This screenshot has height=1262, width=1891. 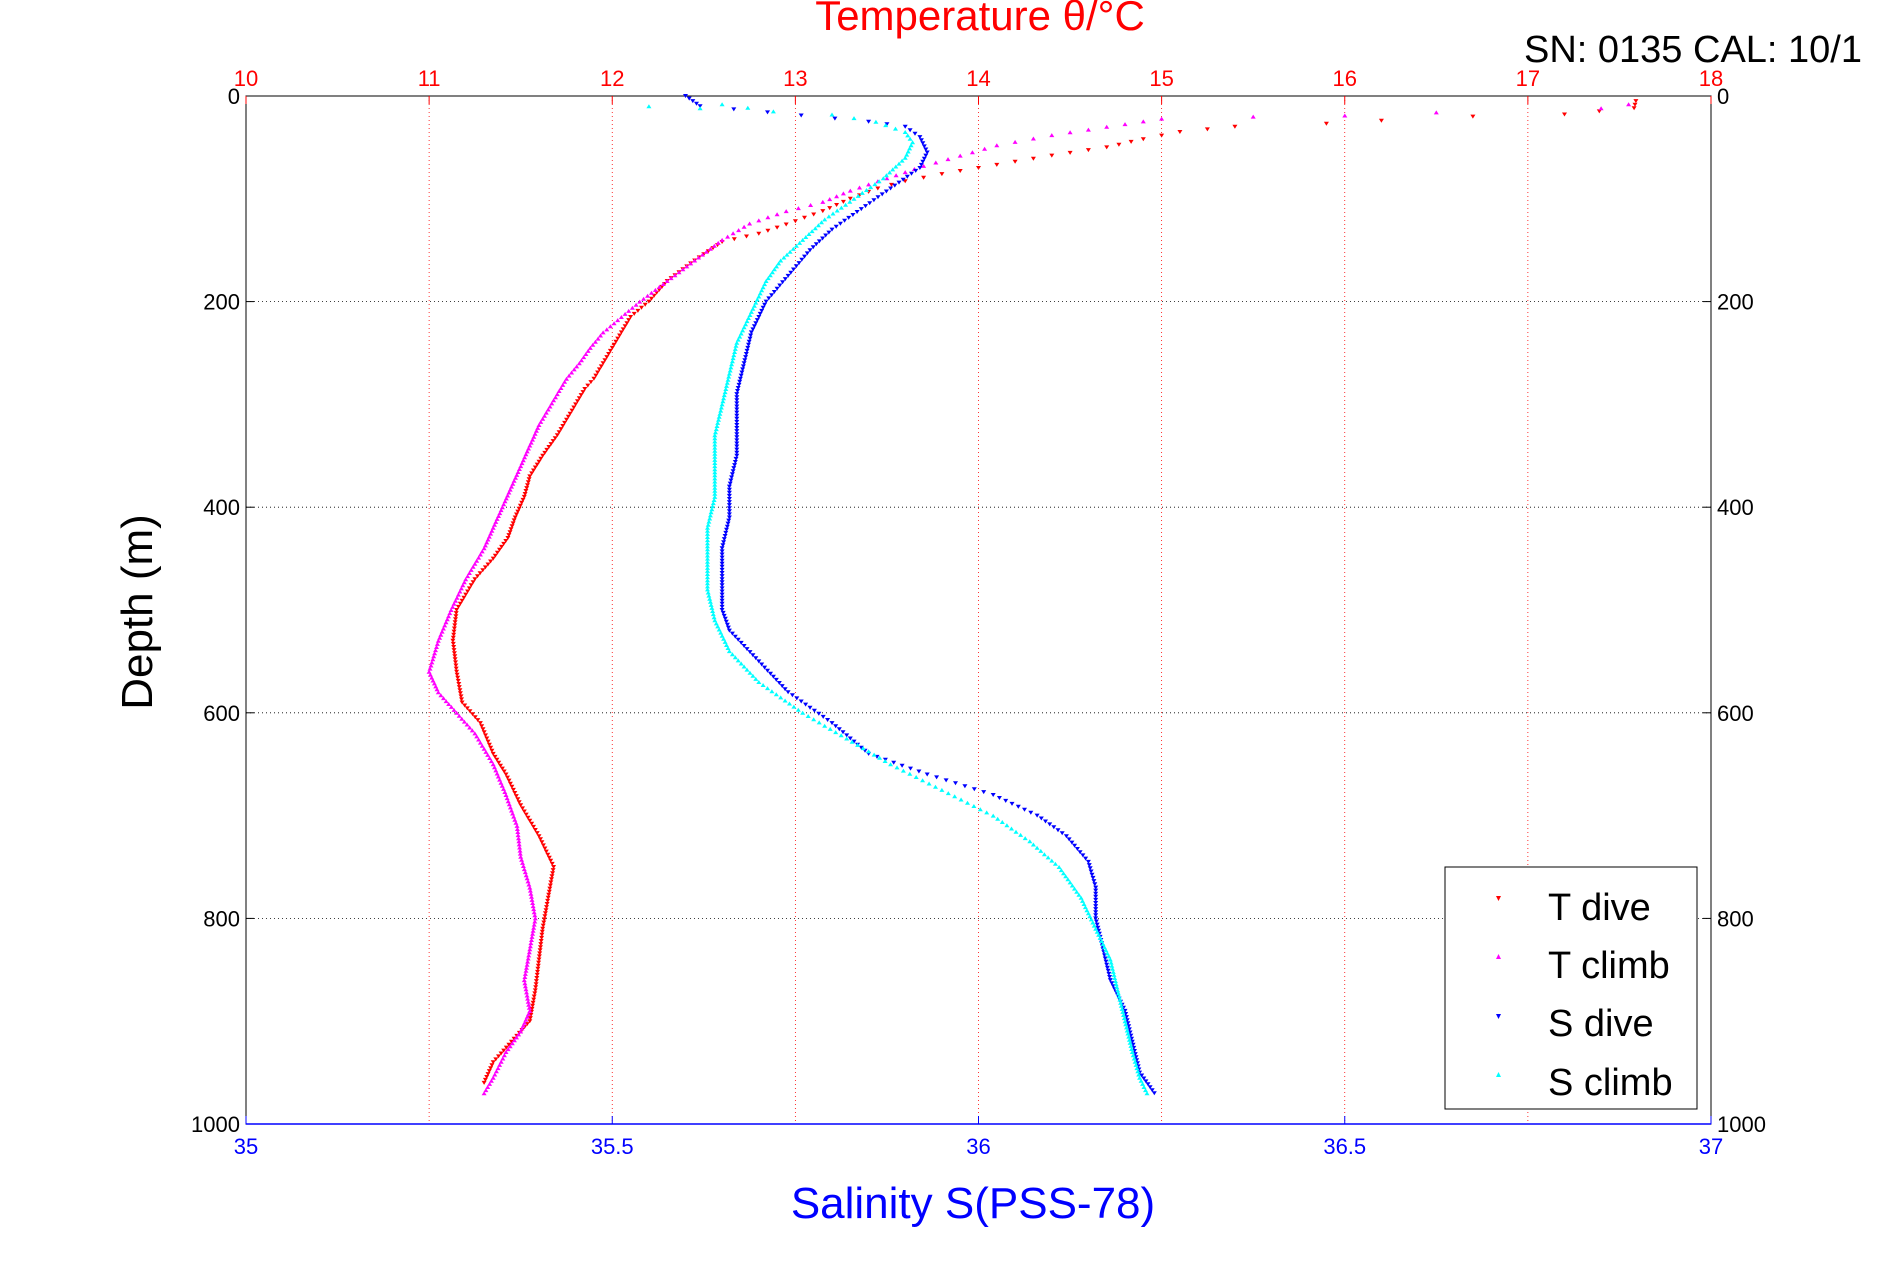 I want to click on legend-label-t-climb: T climb, so click(x=1609, y=966).